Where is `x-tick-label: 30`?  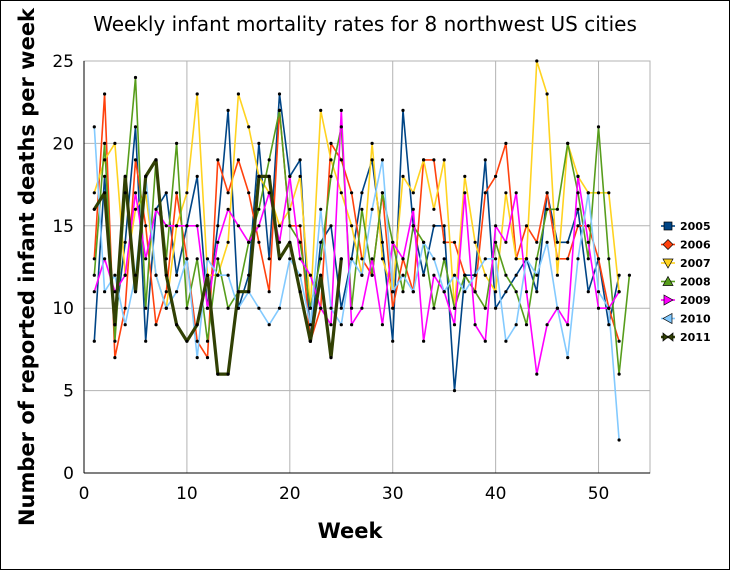 x-tick-label: 30 is located at coordinates (393, 494).